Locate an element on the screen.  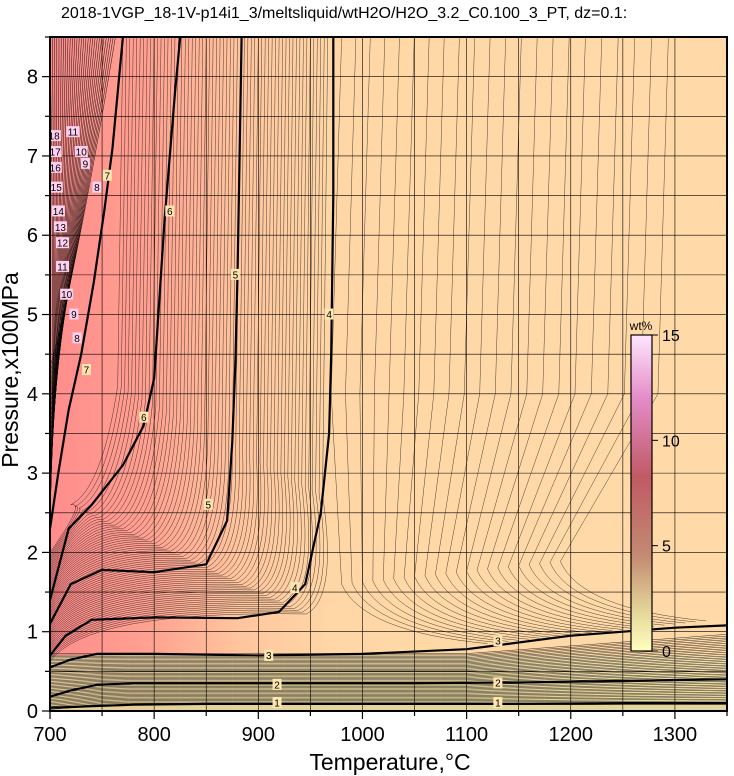
x-axis-label: Temperature,°C is located at coordinates (389, 762).